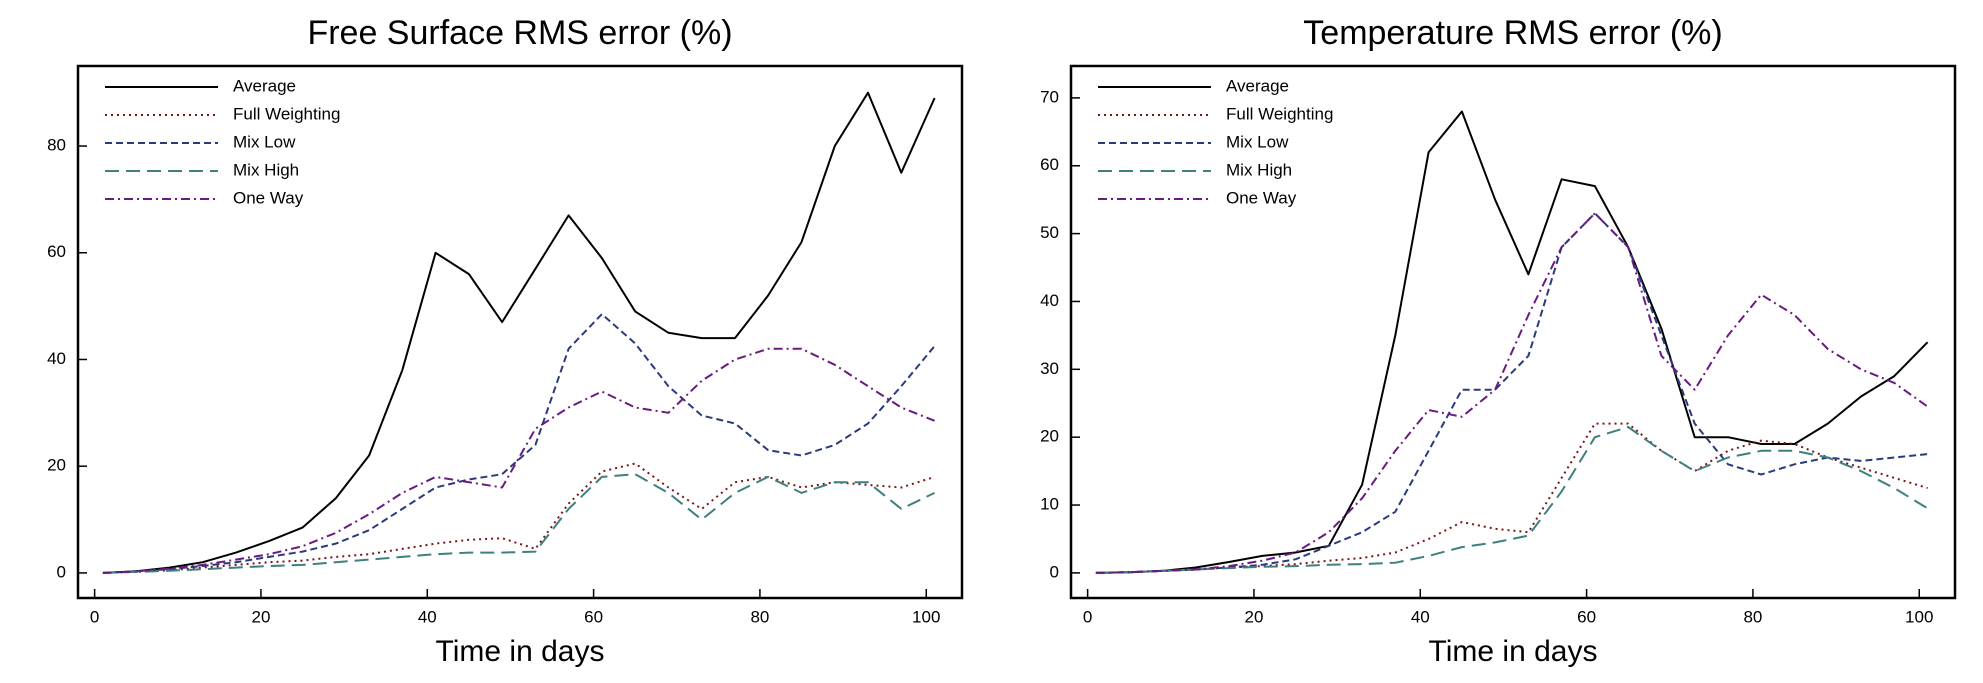 The height and width of the screenshot is (683, 1983). What do you see at coordinates (519, 33) in the screenshot?
I see `chart-title: Free Surface RMS error (%)` at bounding box center [519, 33].